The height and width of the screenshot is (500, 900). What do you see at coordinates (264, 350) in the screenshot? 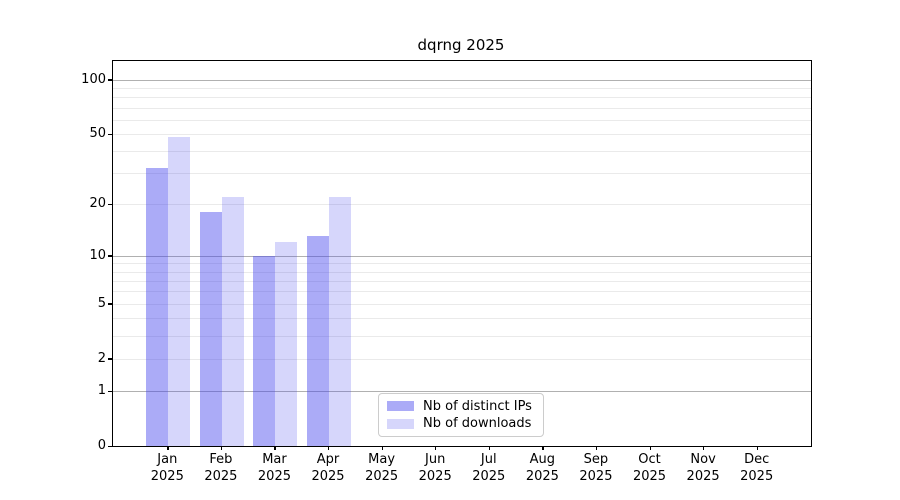
I see `bar-mar-distinct-ips` at bounding box center [264, 350].